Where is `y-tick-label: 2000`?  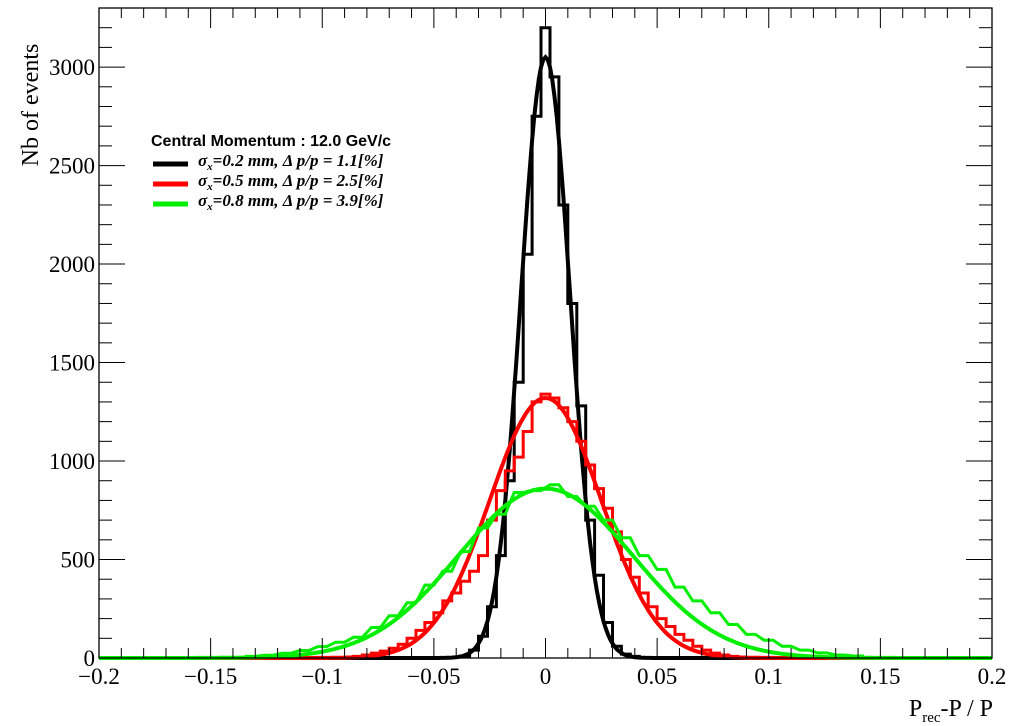 y-tick-label: 2000 is located at coordinates (72, 264).